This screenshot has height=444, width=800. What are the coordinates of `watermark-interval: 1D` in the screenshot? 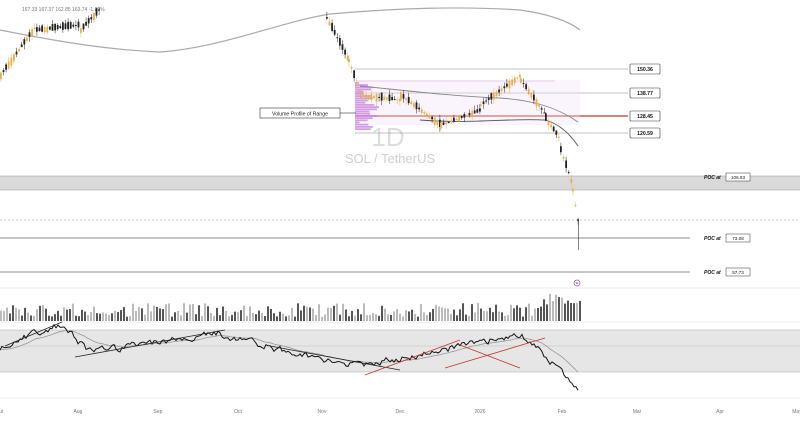 It's located at (387, 137).